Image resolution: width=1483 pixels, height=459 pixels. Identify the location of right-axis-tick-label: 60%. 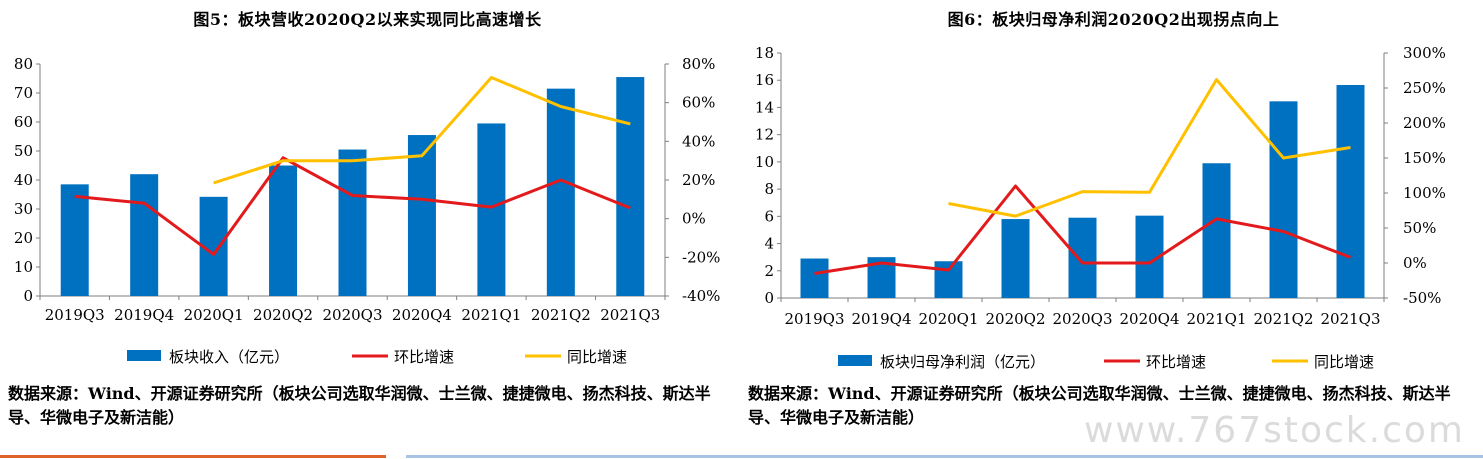
(698, 103).